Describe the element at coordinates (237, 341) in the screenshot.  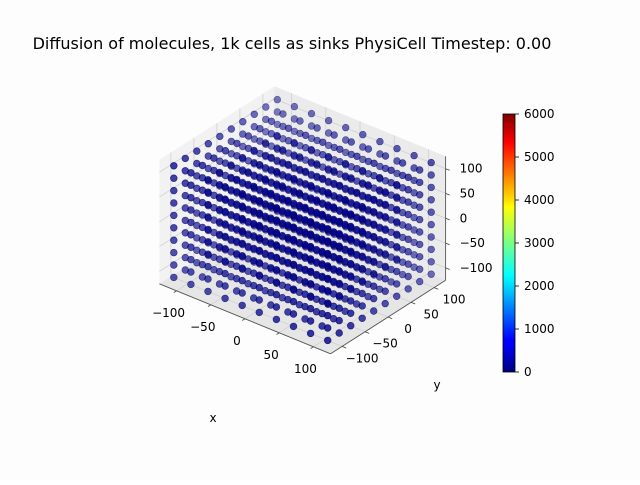
I see `x-tick-label: 0` at that location.